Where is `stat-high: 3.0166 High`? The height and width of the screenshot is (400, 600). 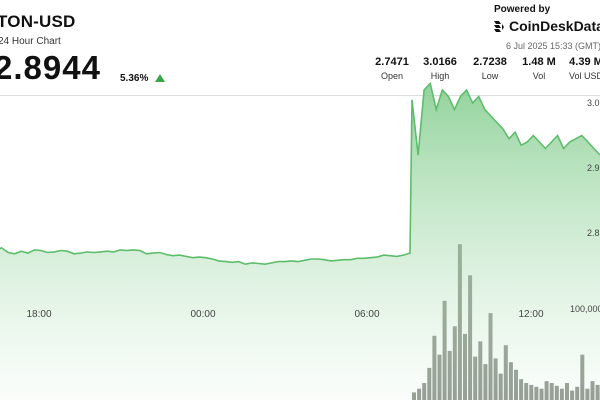
stat-high: 3.0166 High is located at coordinates (440, 68).